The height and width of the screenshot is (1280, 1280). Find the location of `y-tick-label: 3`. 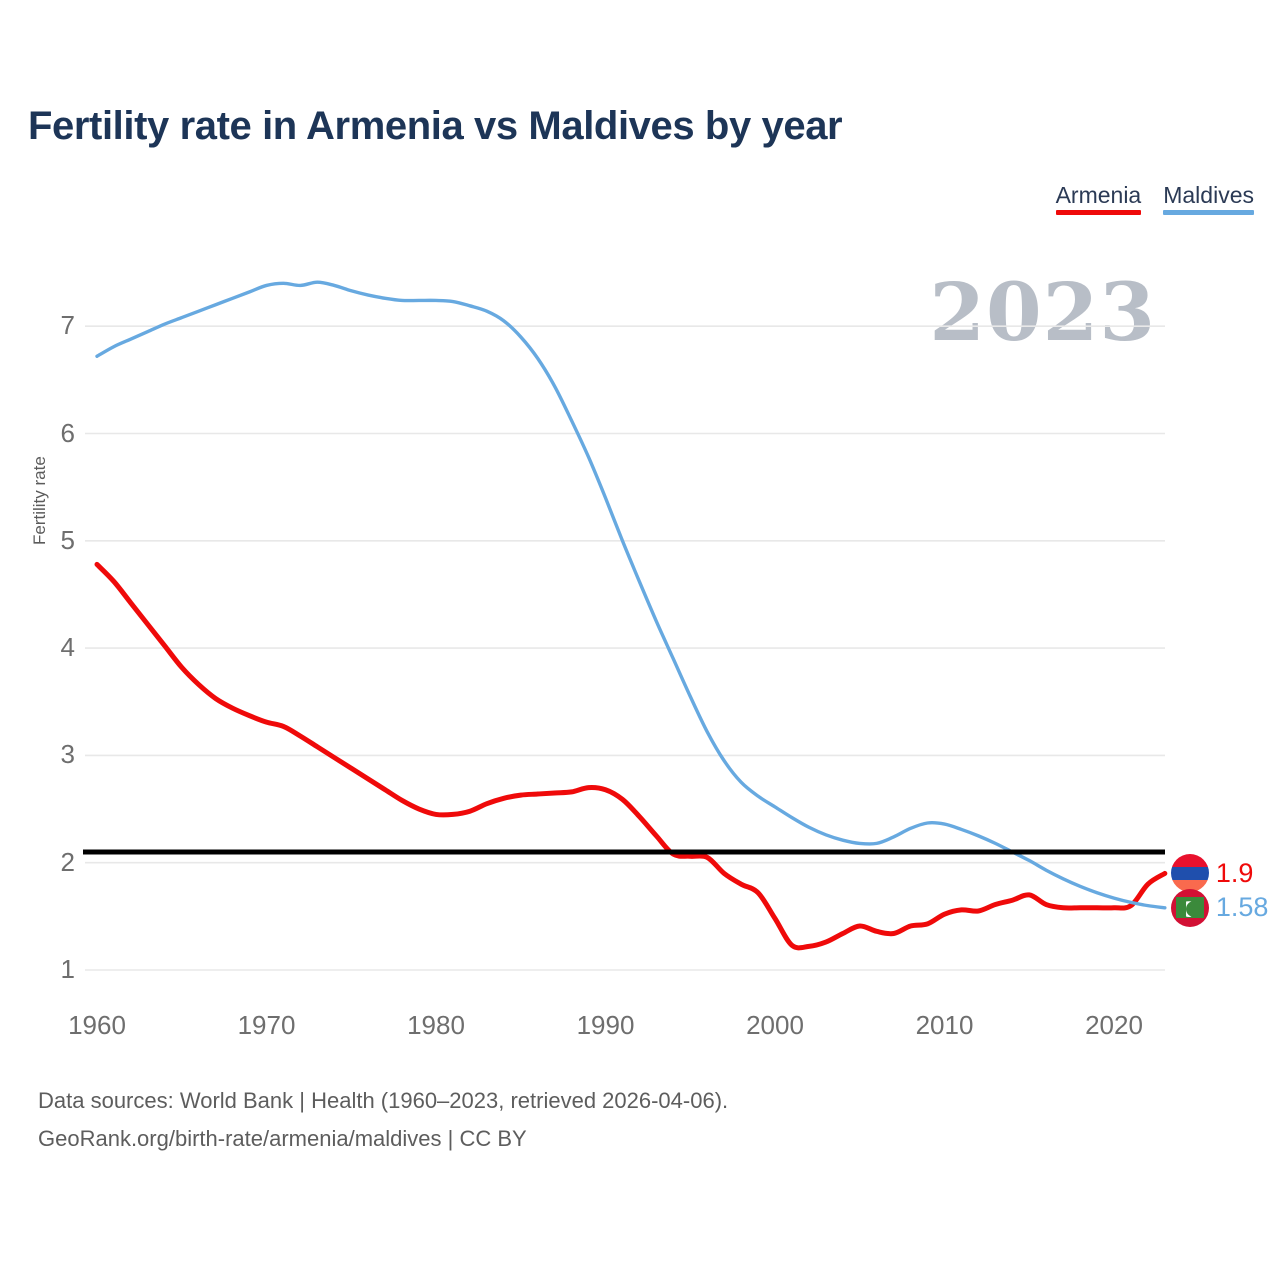

y-tick-label: 3 is located at coordinates (67, 754).